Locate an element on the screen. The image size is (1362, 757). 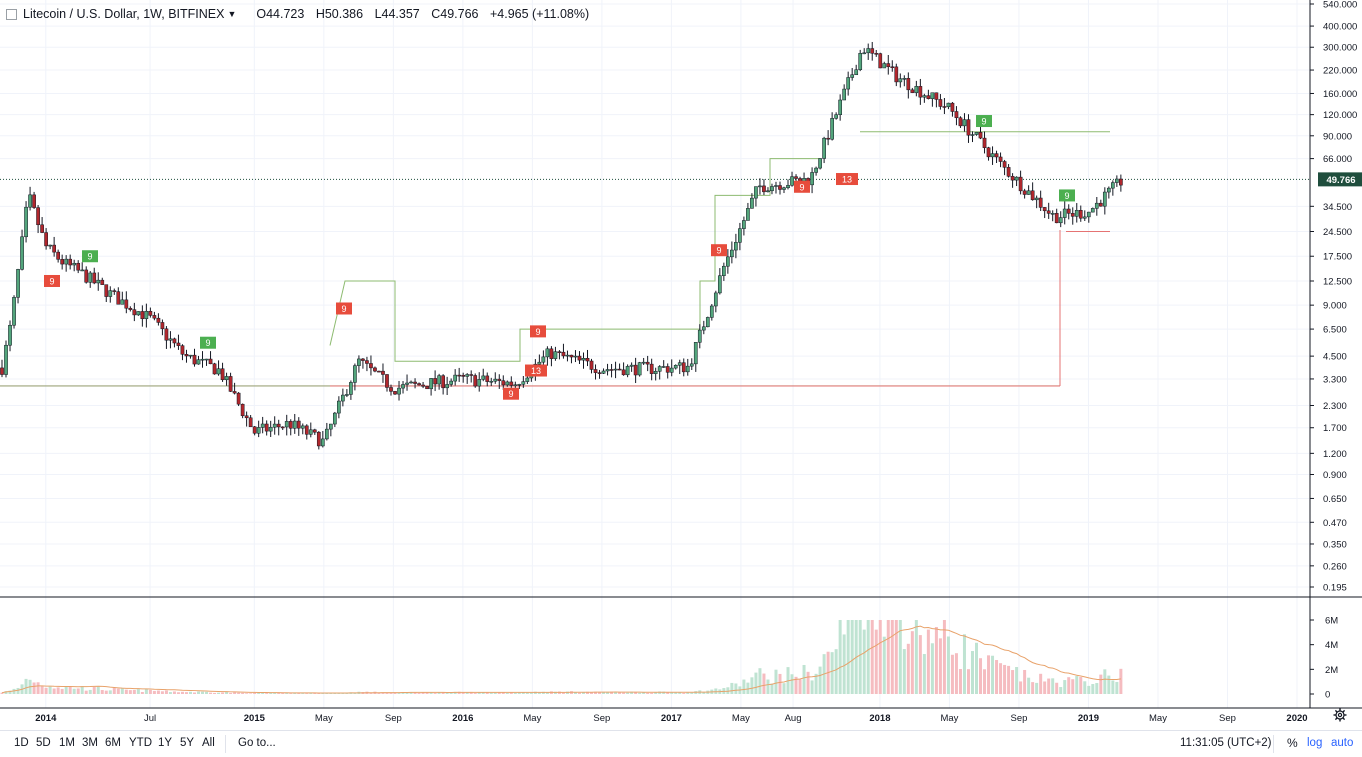
price-tick-label: 0.650 is located at coordinates (1335, 499).